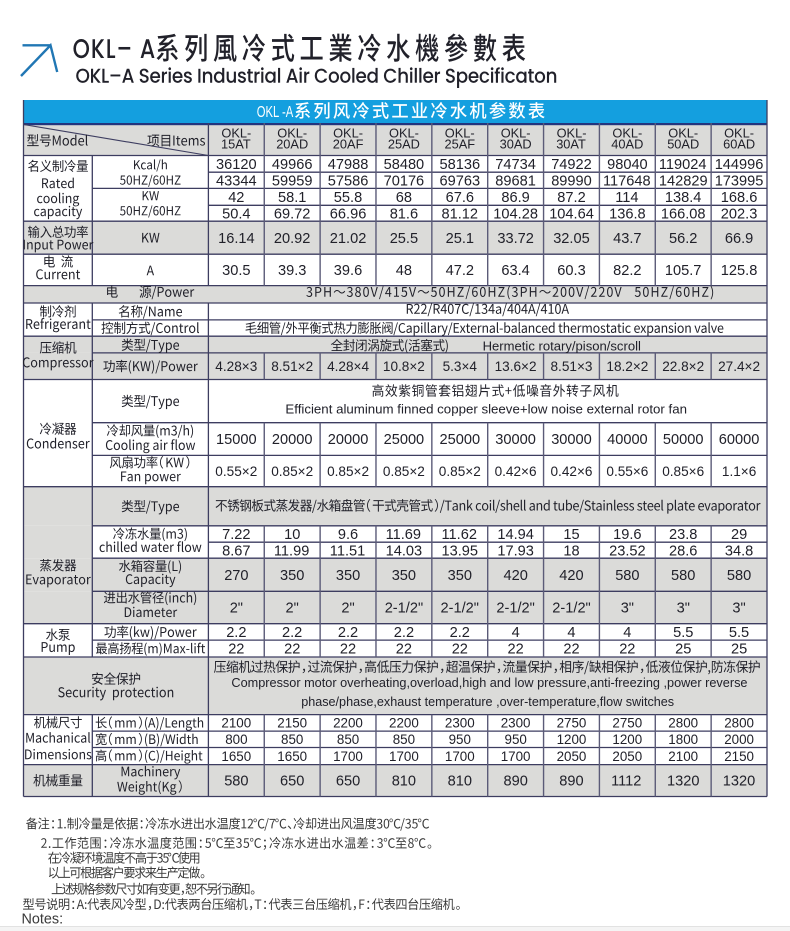  Describe the element at coordinates (515, 271) in the screenshot. I see `svg-text: 63.4` at that location.